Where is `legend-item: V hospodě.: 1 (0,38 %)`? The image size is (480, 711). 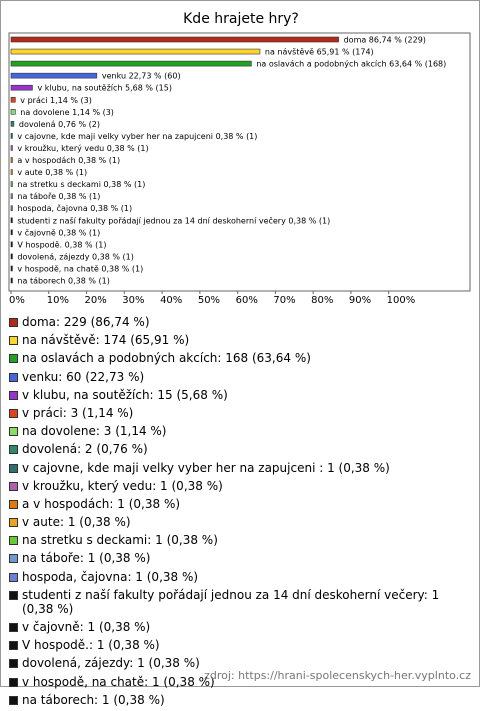 legend-item: V hospodě.: 1 (0,38 %) is located at coordinates (240, 645).